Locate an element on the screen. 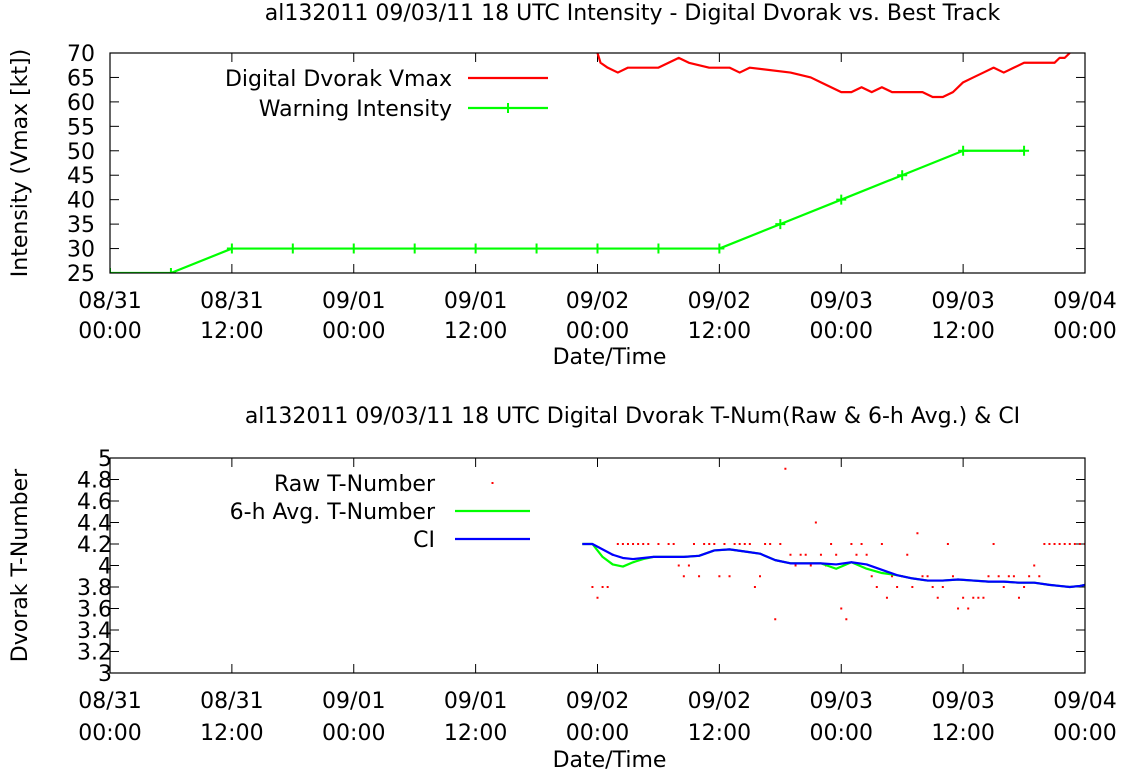  legend-label: CI is located at coordinates (424, 540).